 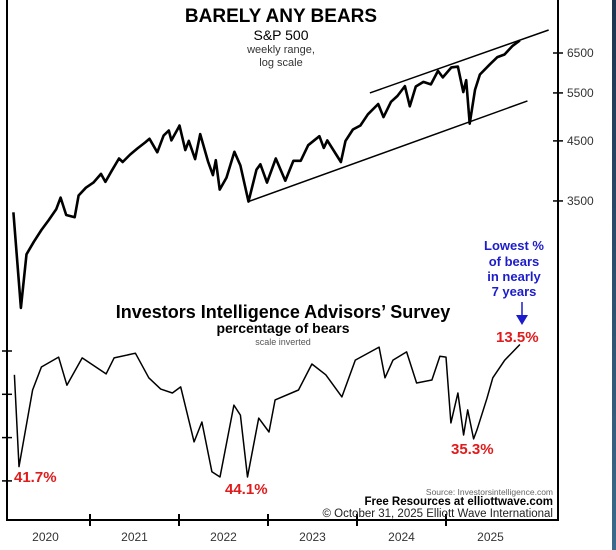 I want to click on annotation-label: 44.1%, so click(x=246, y=489).